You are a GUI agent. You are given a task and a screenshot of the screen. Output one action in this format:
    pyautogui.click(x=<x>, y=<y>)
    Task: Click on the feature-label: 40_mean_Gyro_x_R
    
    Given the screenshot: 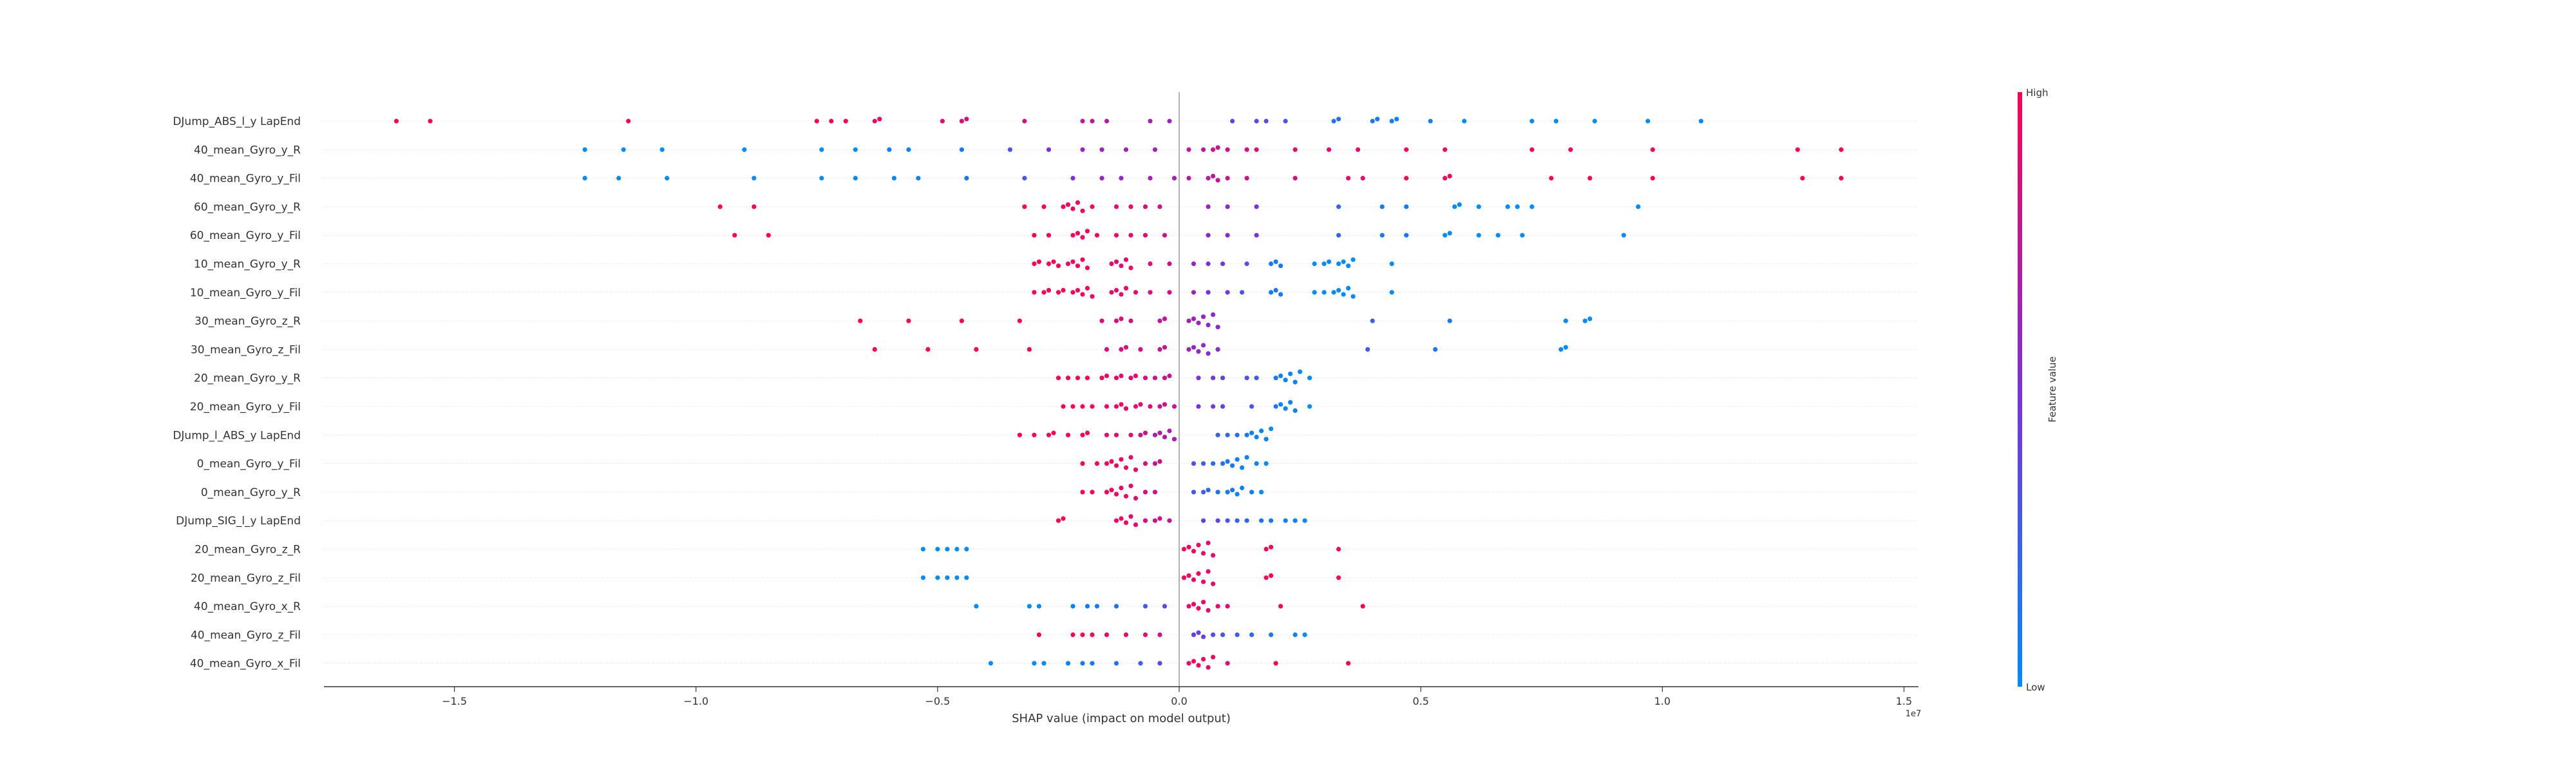 What is the action you would take?
    pyautogui.click(x=248, y=606)
    